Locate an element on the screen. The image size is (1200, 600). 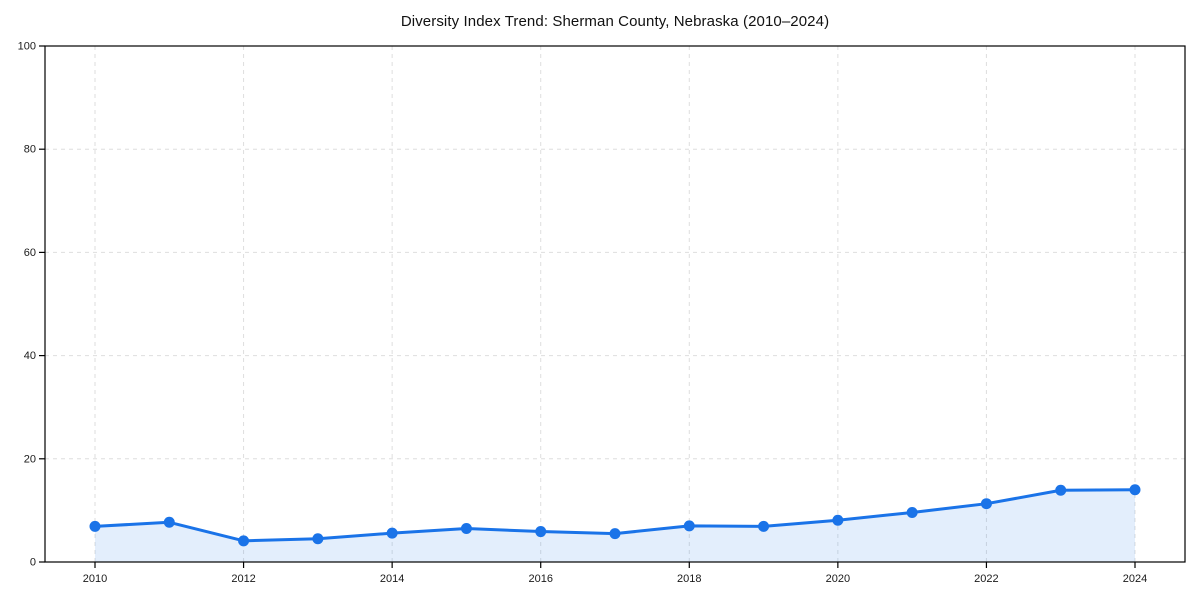
y-tick-label: 20 is located at coordinates (30, 459).